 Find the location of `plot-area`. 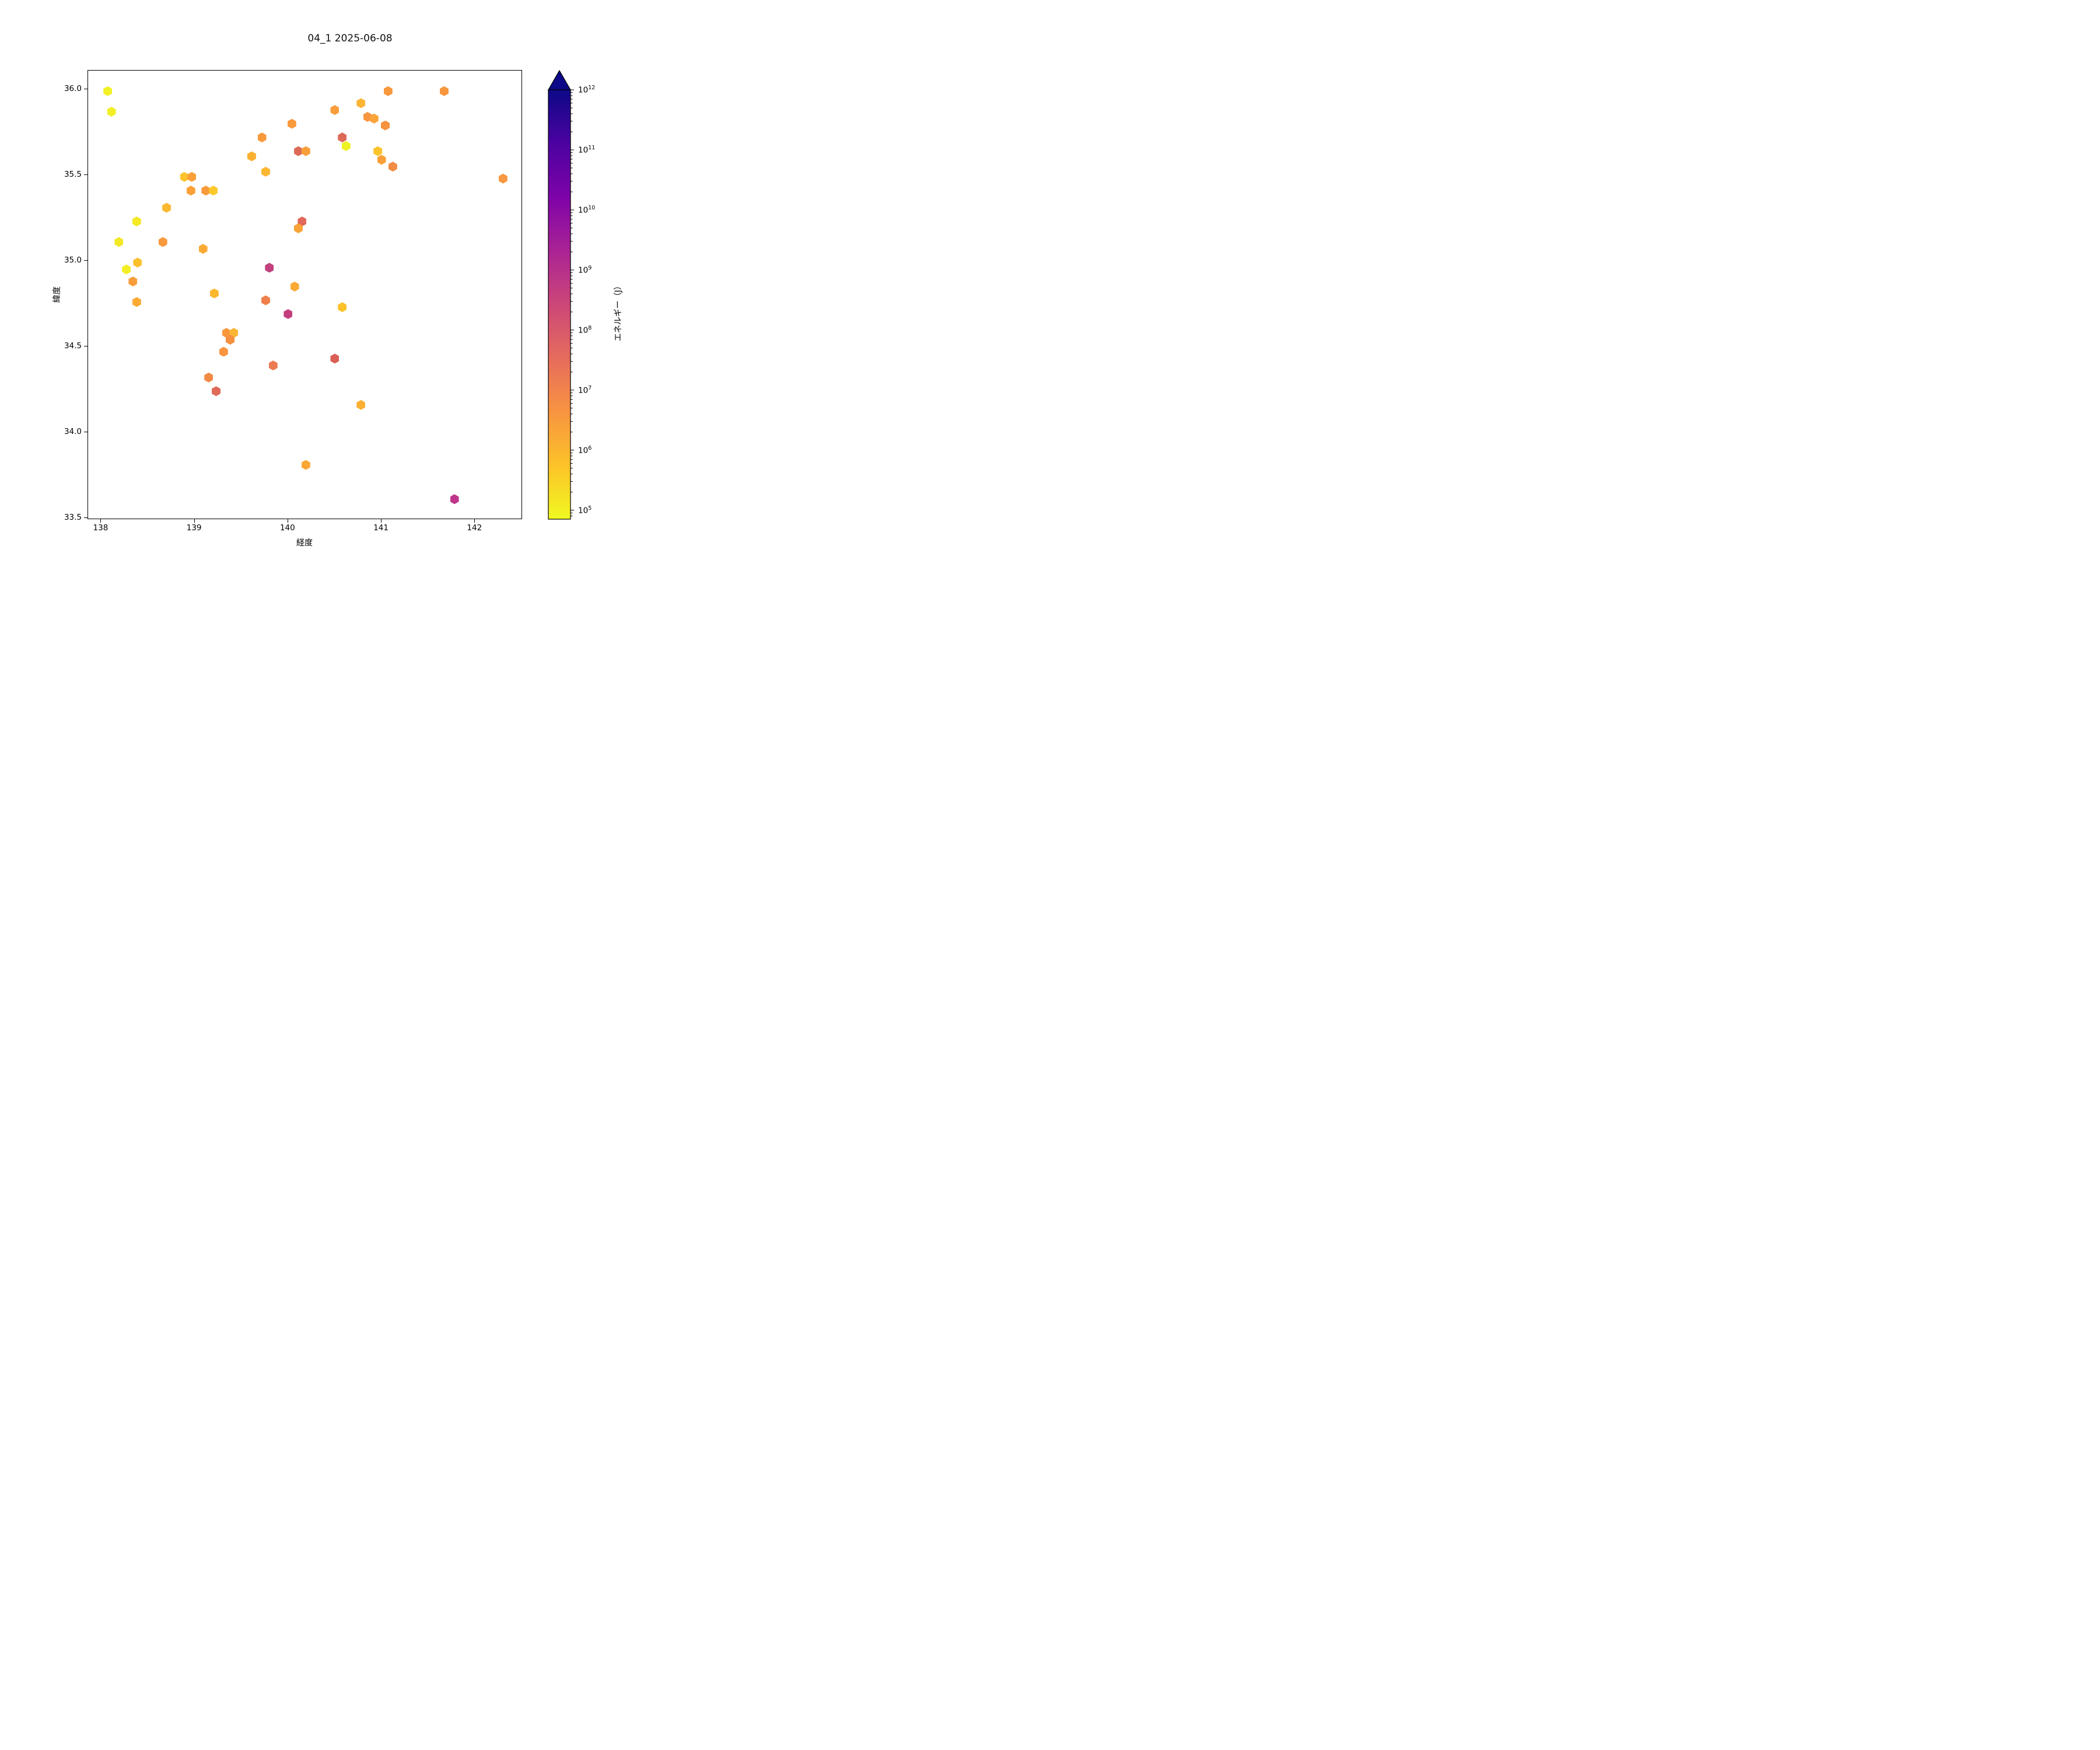

plot-area is located at coordinates (305, 294).